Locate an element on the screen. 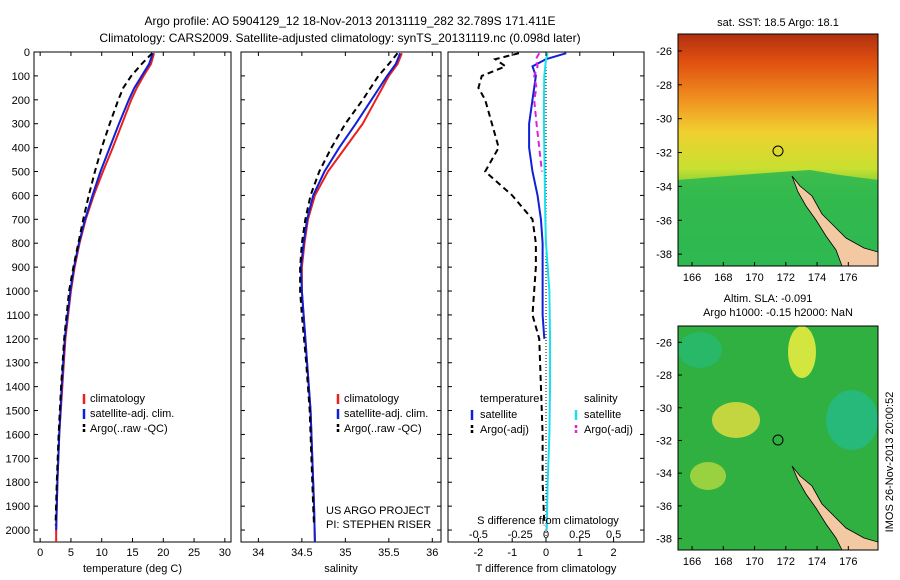 The width and height of the screenshot is (900, 580). map-x-tick-label: 176 is located at coordinates (848, 278).